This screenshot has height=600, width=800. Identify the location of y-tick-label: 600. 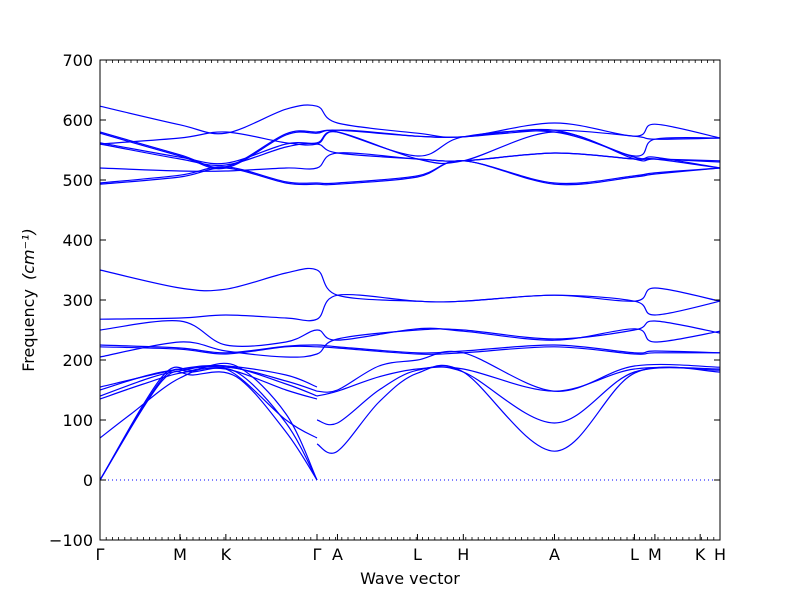
(77, 120).